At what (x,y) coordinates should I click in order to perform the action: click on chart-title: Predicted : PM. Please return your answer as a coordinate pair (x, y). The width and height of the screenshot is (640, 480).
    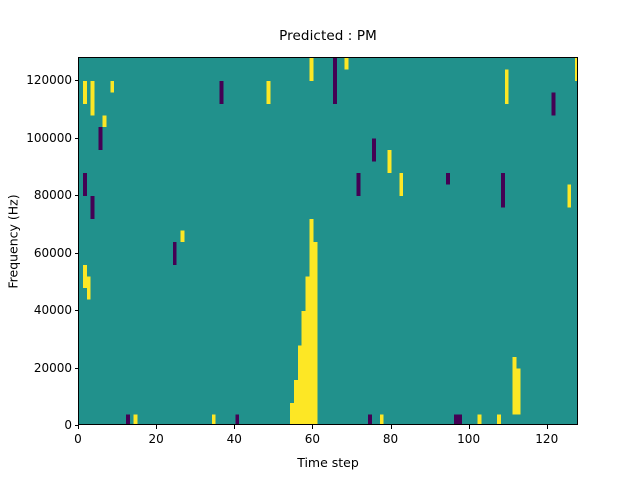
    Looking at the image, I should click on (328, 36).